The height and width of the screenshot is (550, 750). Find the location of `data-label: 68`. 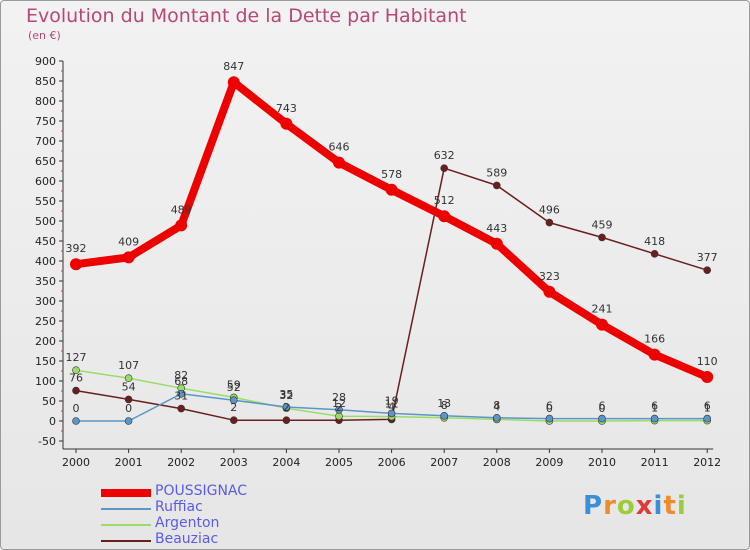

data-label: 68 is located at coordinates (181, 381).